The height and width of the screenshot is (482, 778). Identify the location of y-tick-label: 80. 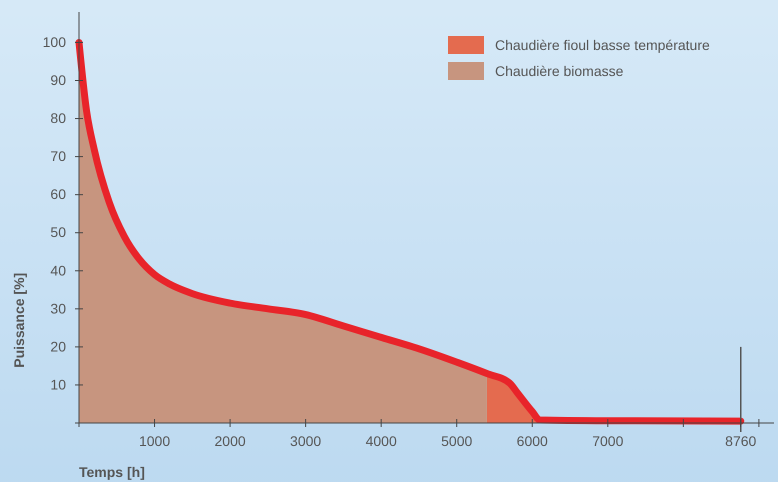
(58, 118).